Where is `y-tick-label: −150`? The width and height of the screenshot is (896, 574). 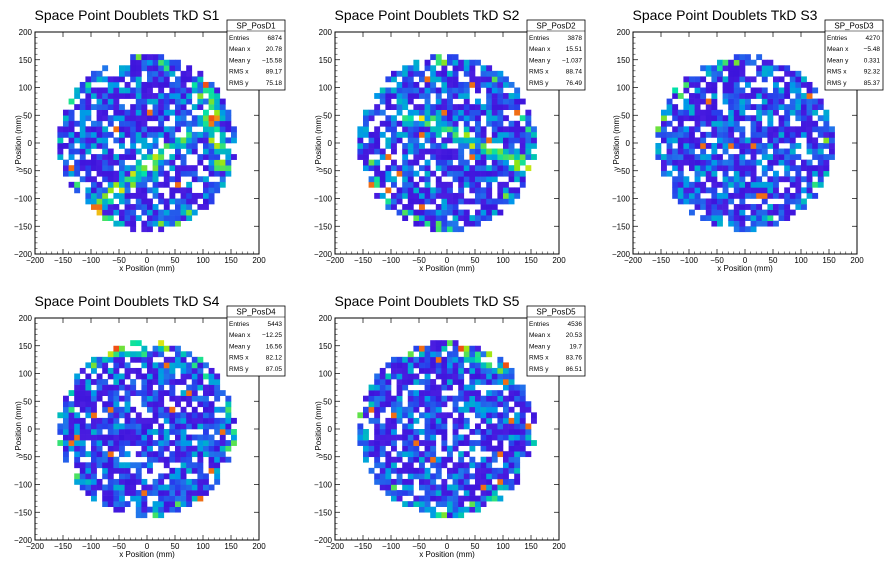
y-tick-label: −150 is located at coordinates (323, 512).